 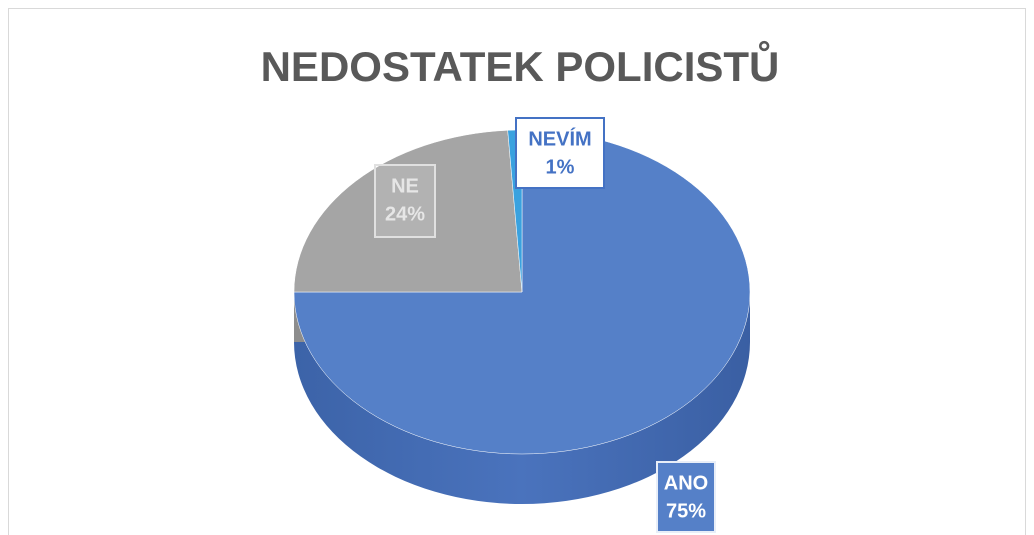 I want to click on data-label-name: NEVÍM, so click(x=559, y=138).